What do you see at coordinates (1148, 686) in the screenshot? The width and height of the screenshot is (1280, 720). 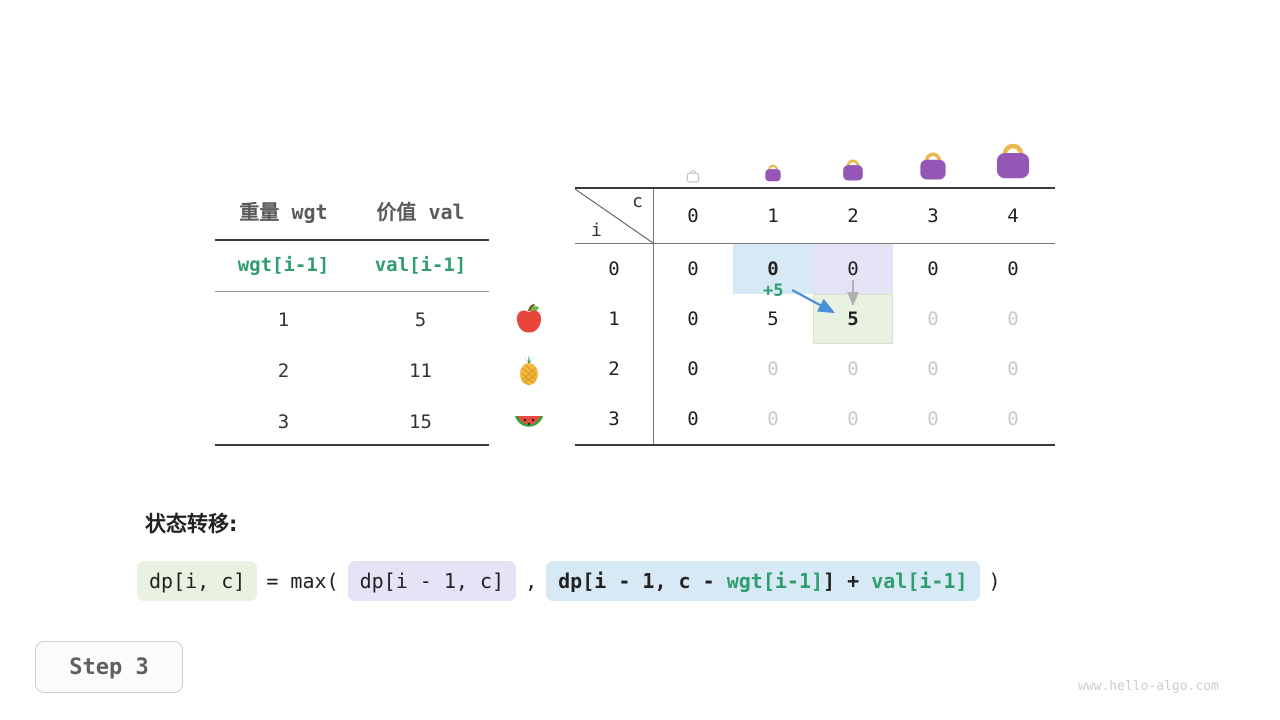 I see `site-watermark: www.hello-algo.com` at bounding box center [1148, 686].